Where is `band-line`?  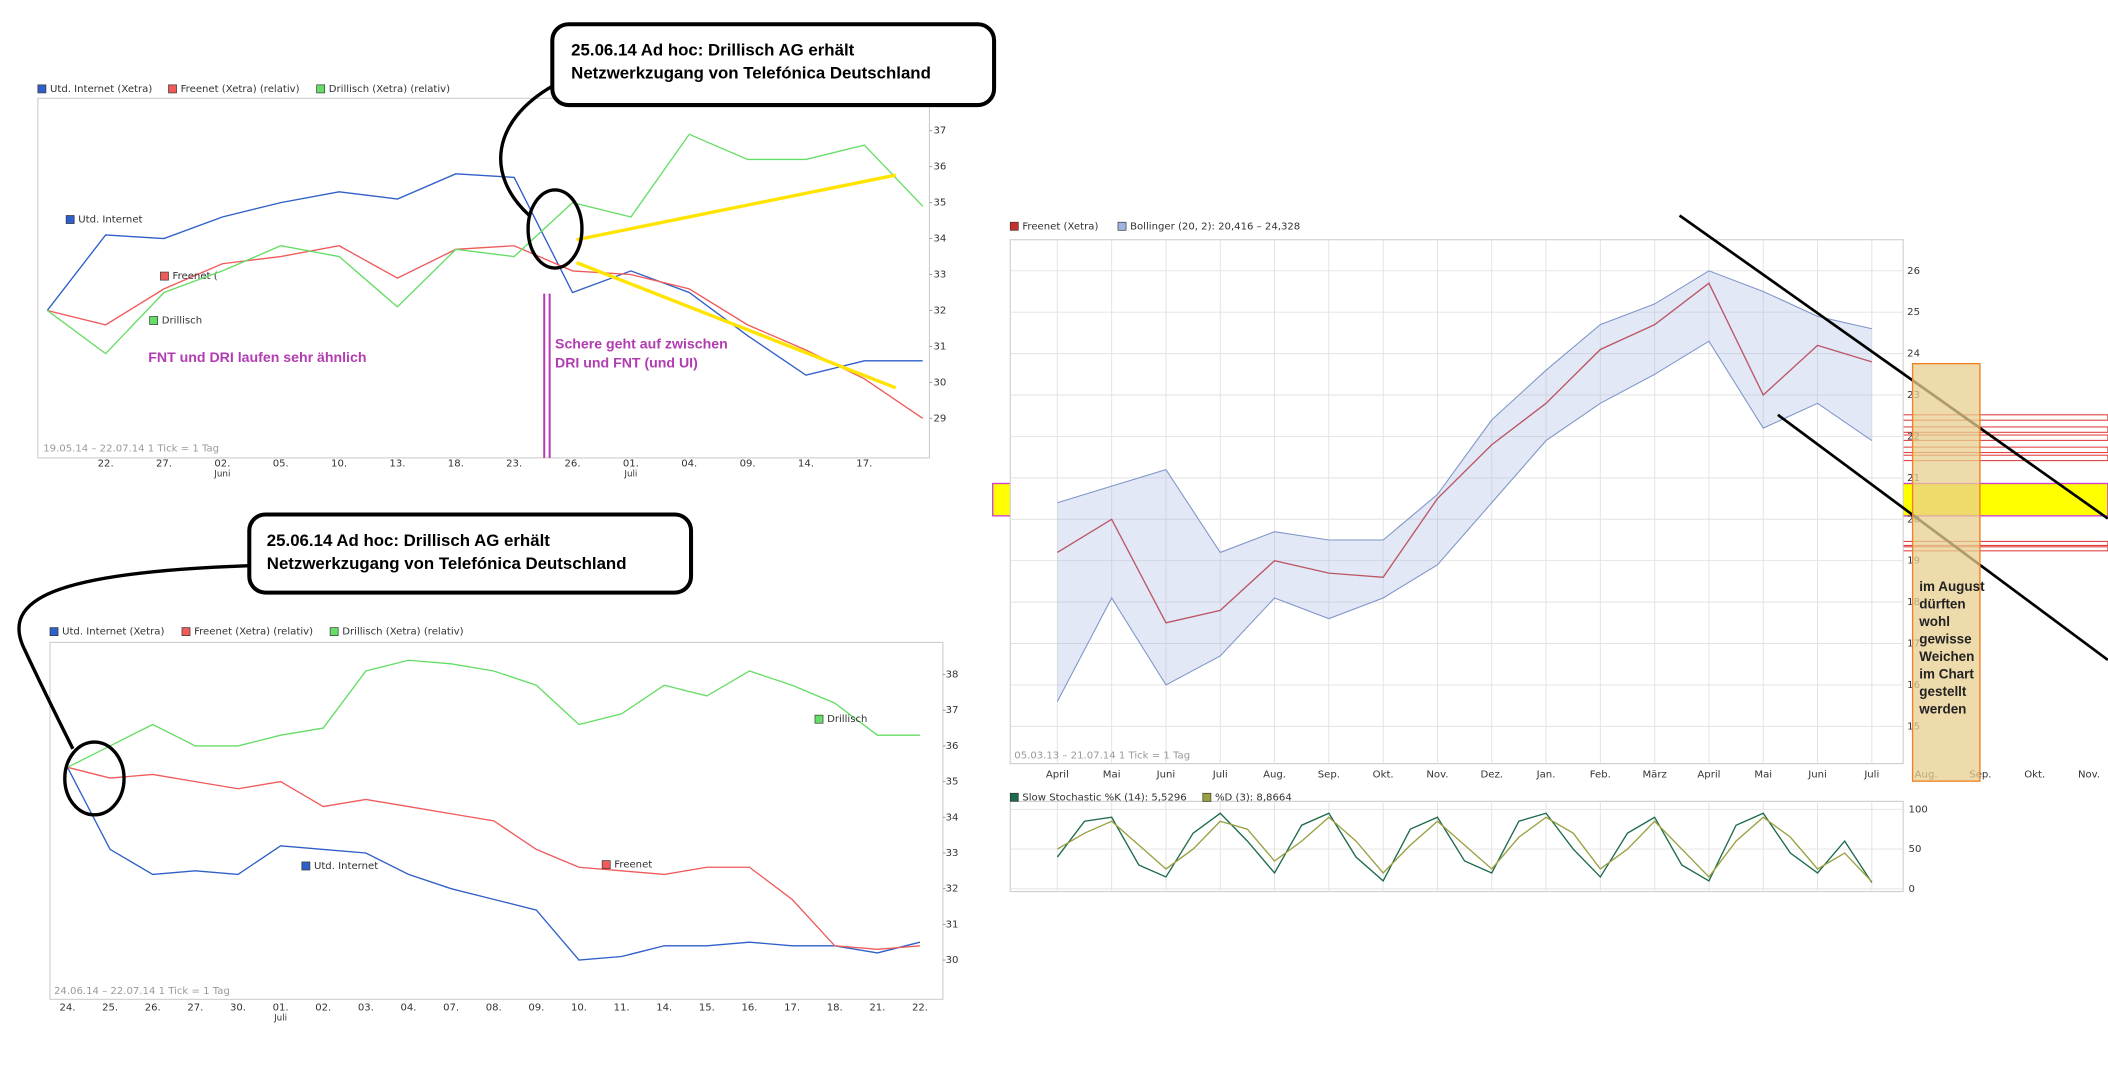
band-line is located at coordinates (1464, 521).